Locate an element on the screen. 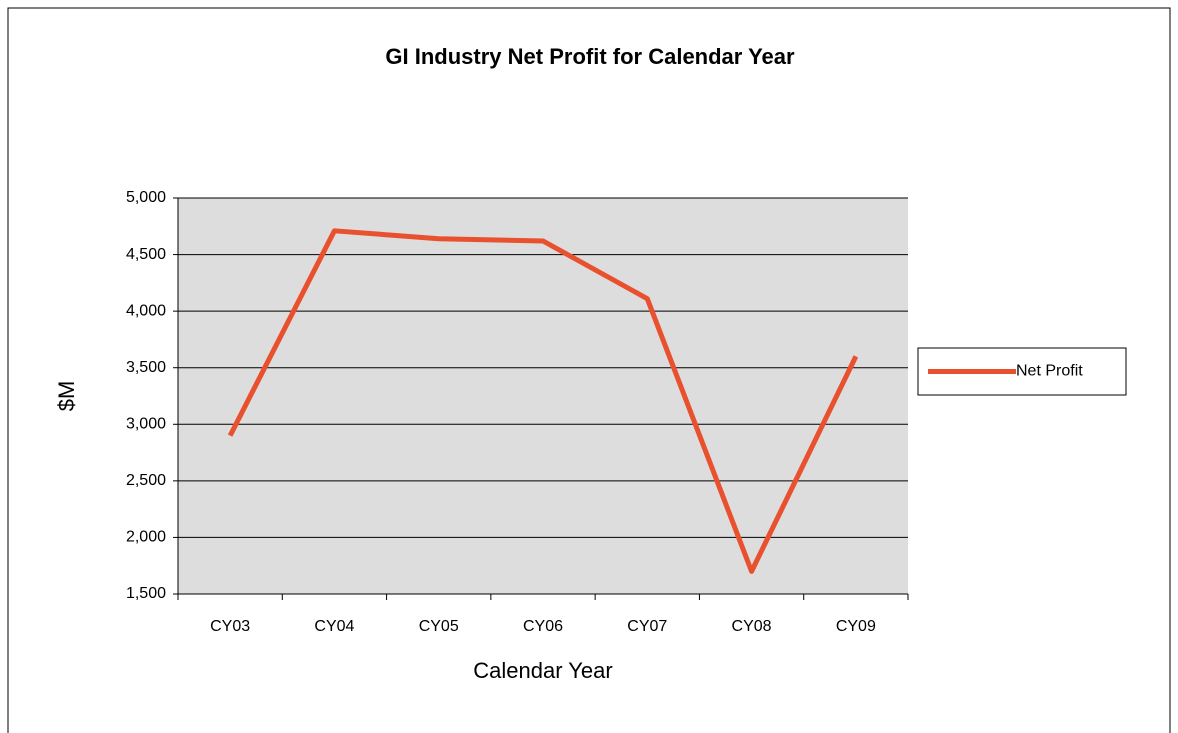 The image size is (1178, 733). y-tick-label: 3,000 is located at coordinates (146, 424).